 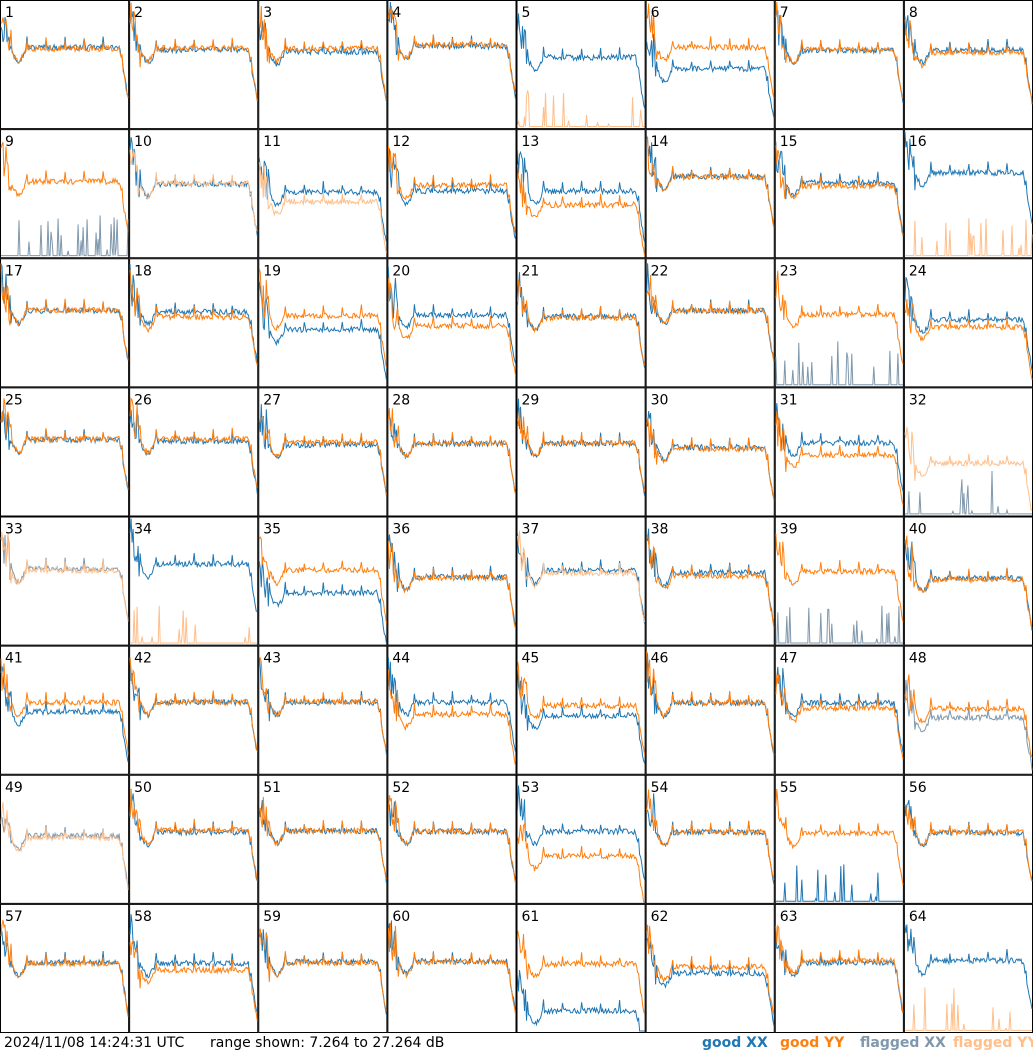 I want to click on panel-16: 16, so click(x=968, y=194).